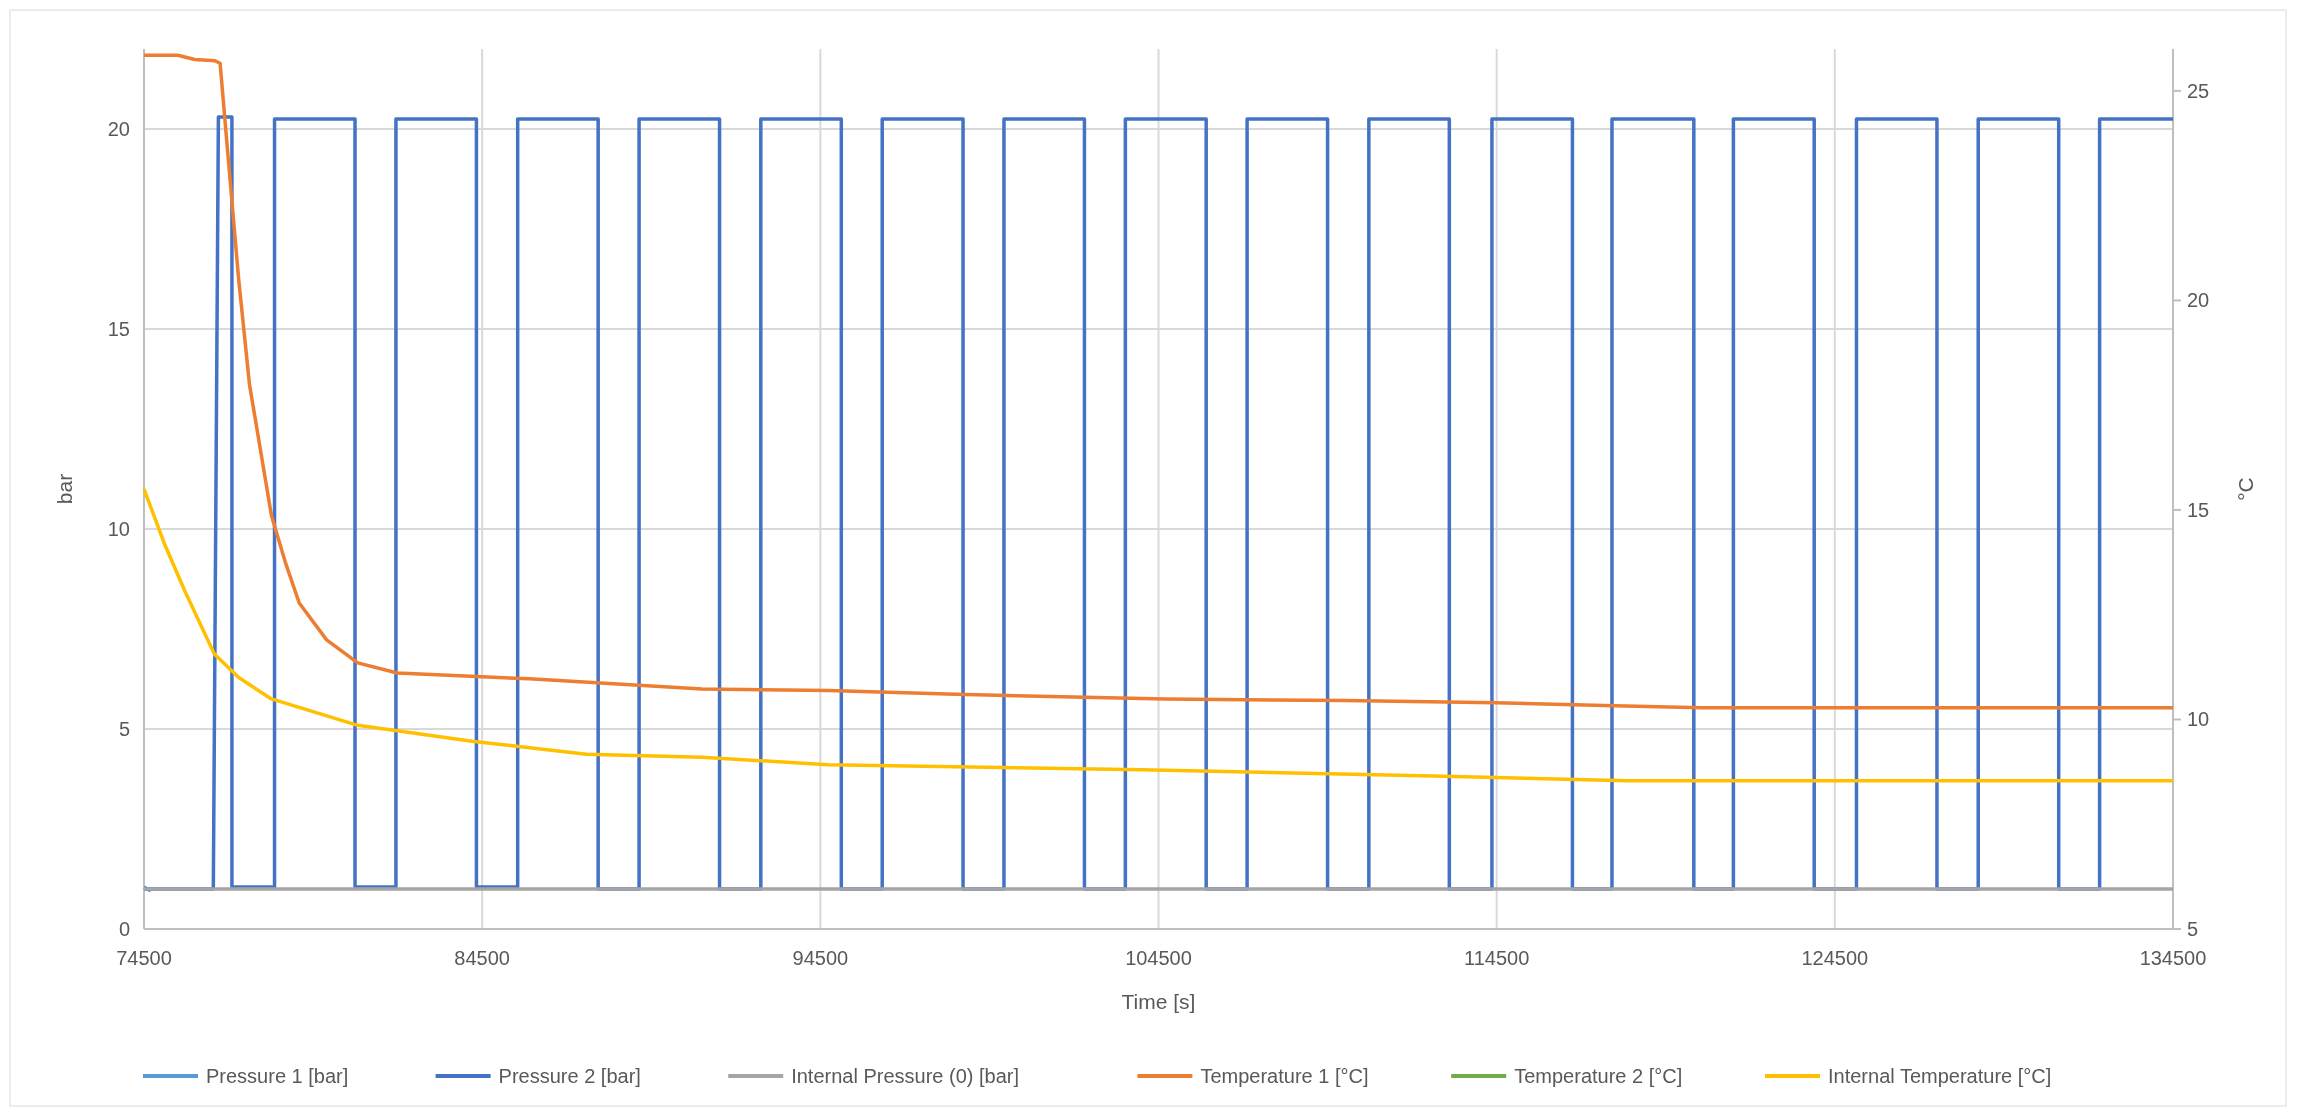 The image size is (2297, 1113). What do you see at coordinates (118, 329) in the screenshot?
I see `y-tick-label: 15` at bounding box center [118, 329].